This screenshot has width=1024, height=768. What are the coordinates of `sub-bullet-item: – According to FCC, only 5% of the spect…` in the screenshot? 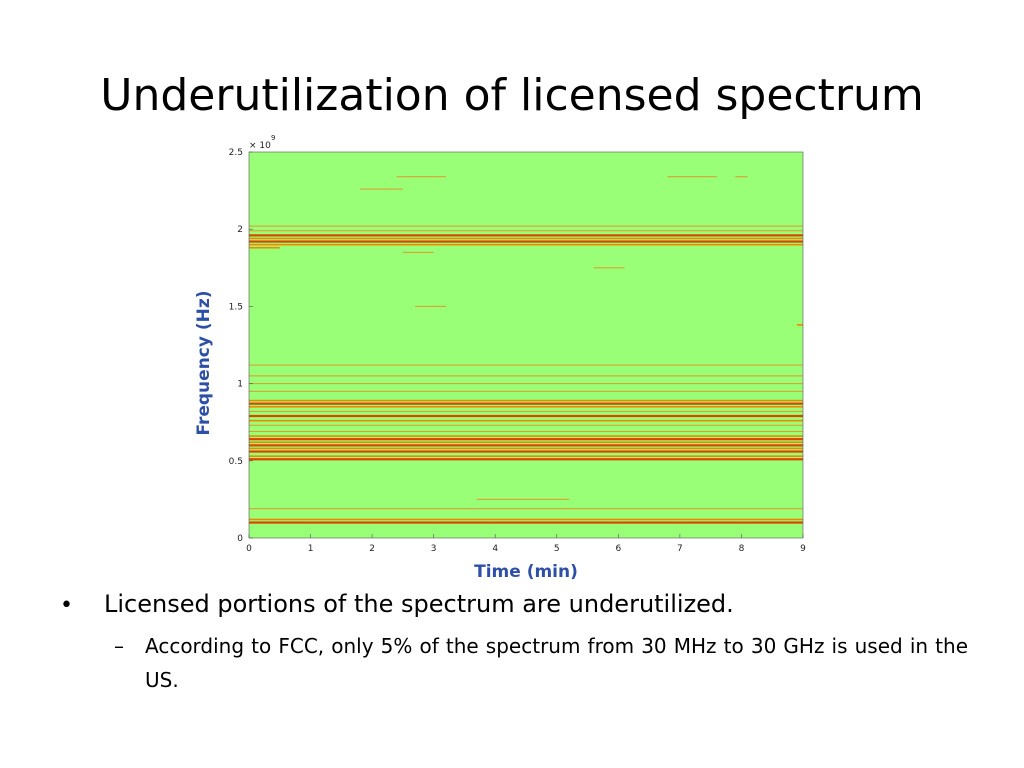 It's located at (541, 663).